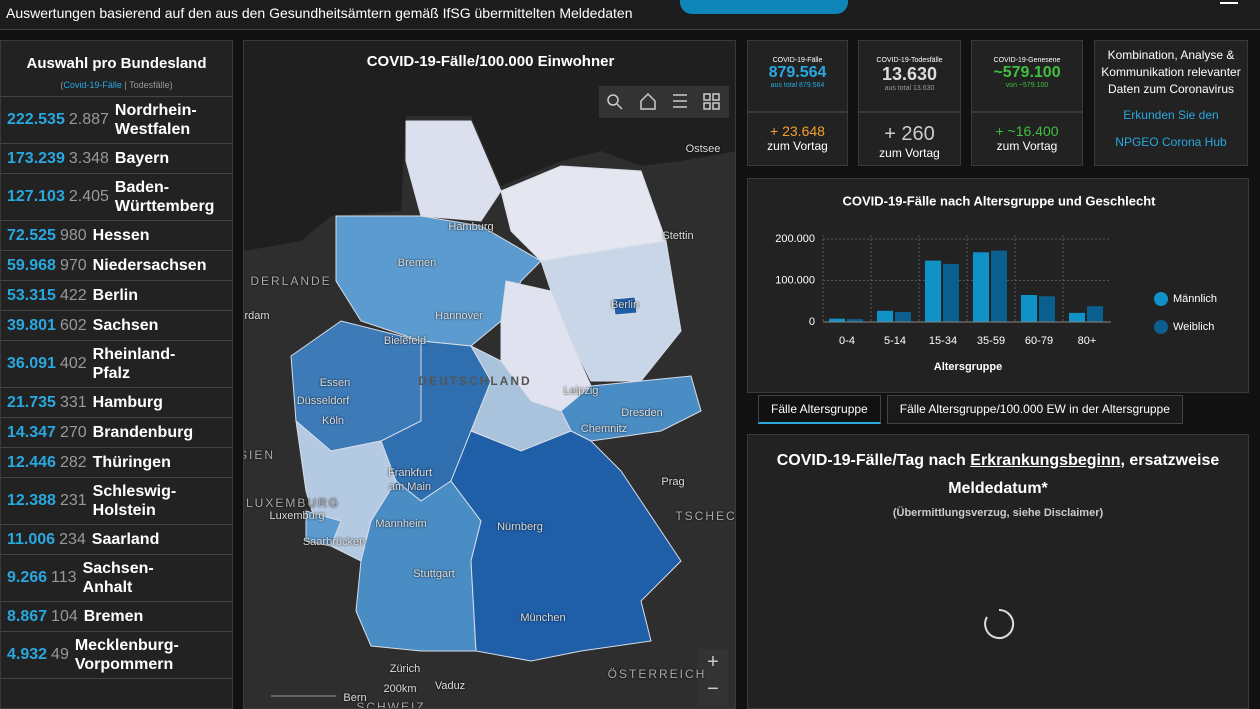  I want to click on state-row: 222.535 2.887 Nordrhein-Westfalen, so click(116, 120).